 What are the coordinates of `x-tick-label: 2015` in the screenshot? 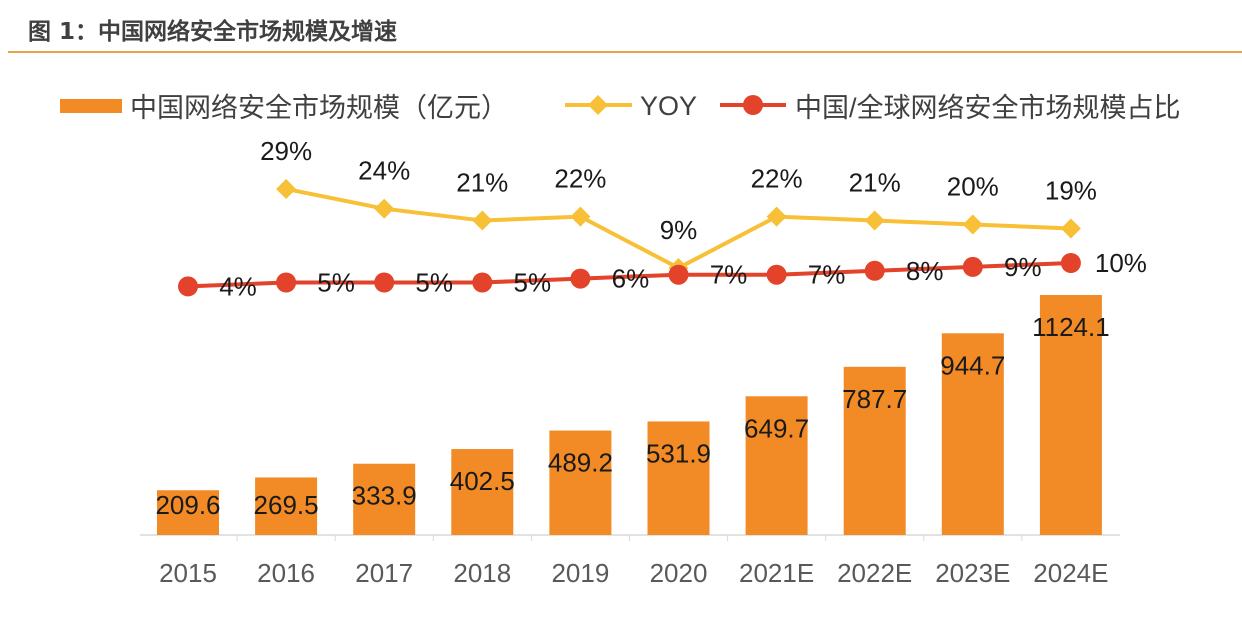 It's located at (188, 573).